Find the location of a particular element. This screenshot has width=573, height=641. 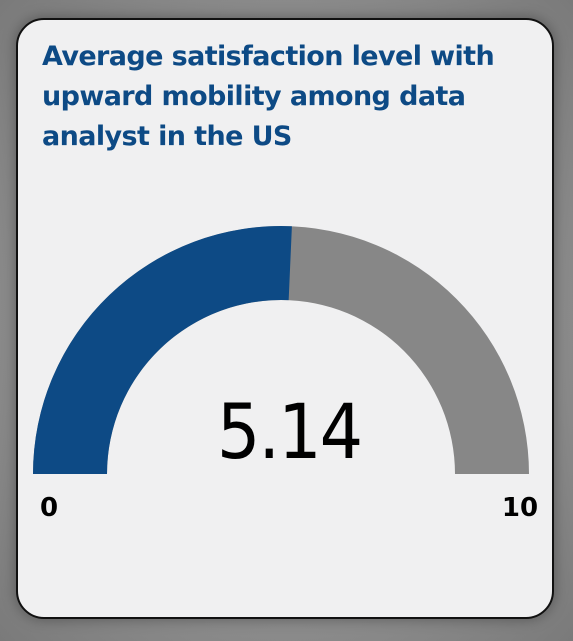

gauge-value-label: 5.14 is located at coordinates (289, 431).